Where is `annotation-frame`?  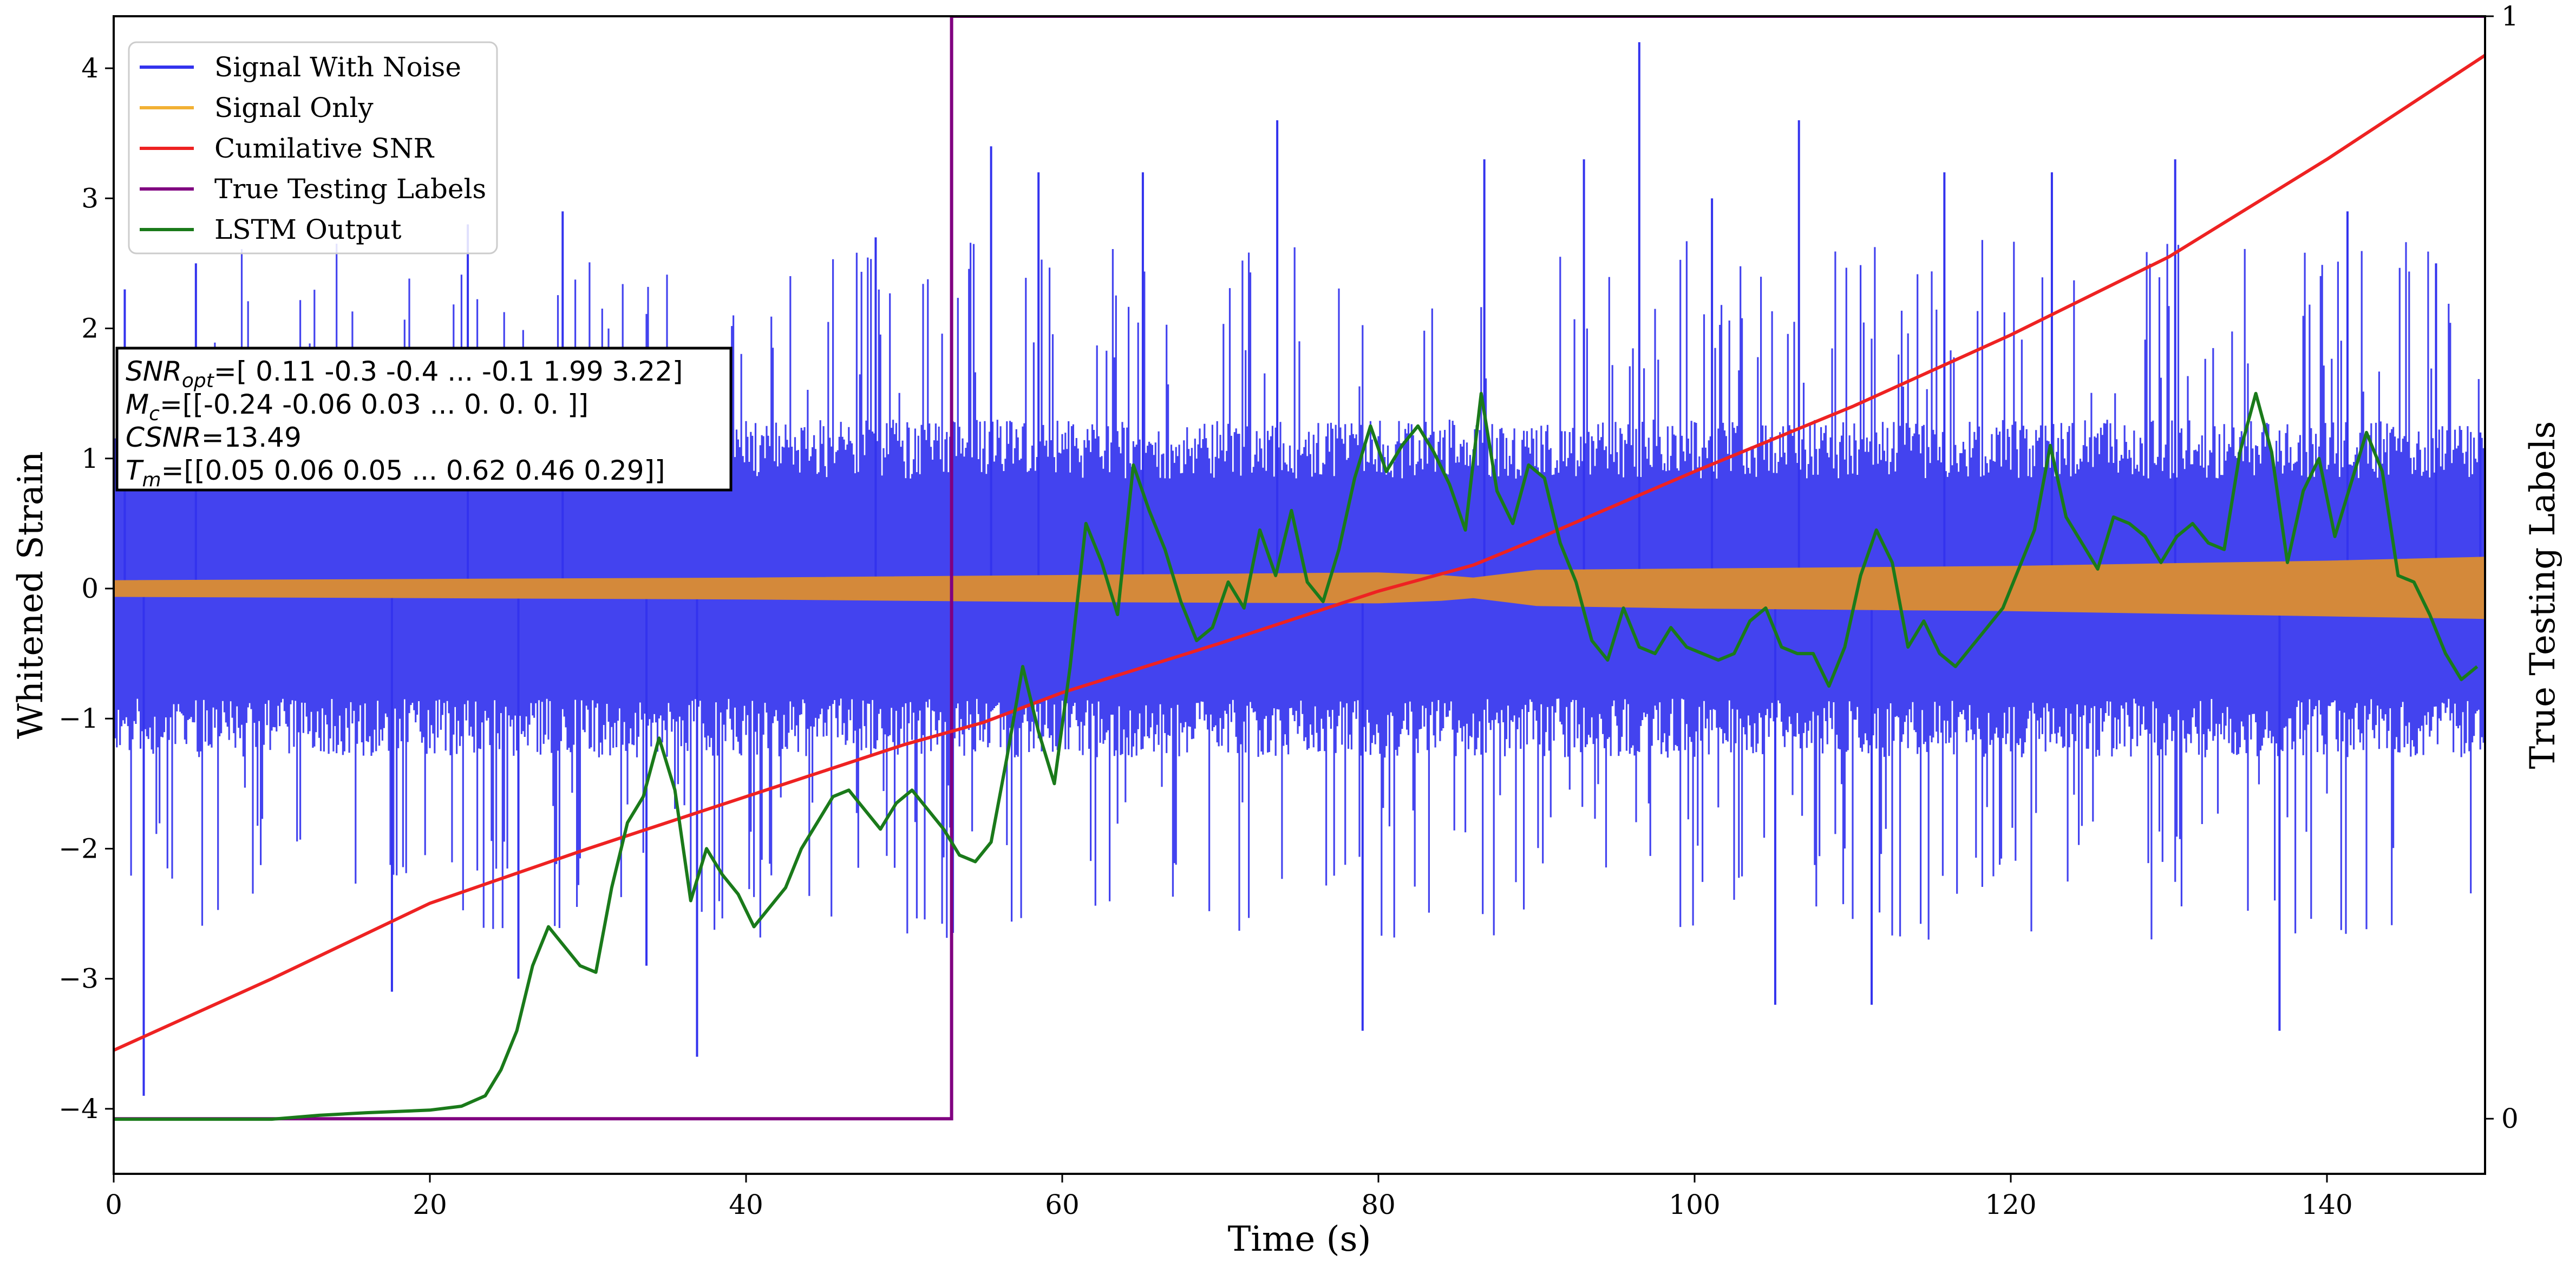 annotation-frame is located at coordinates (424, 419).